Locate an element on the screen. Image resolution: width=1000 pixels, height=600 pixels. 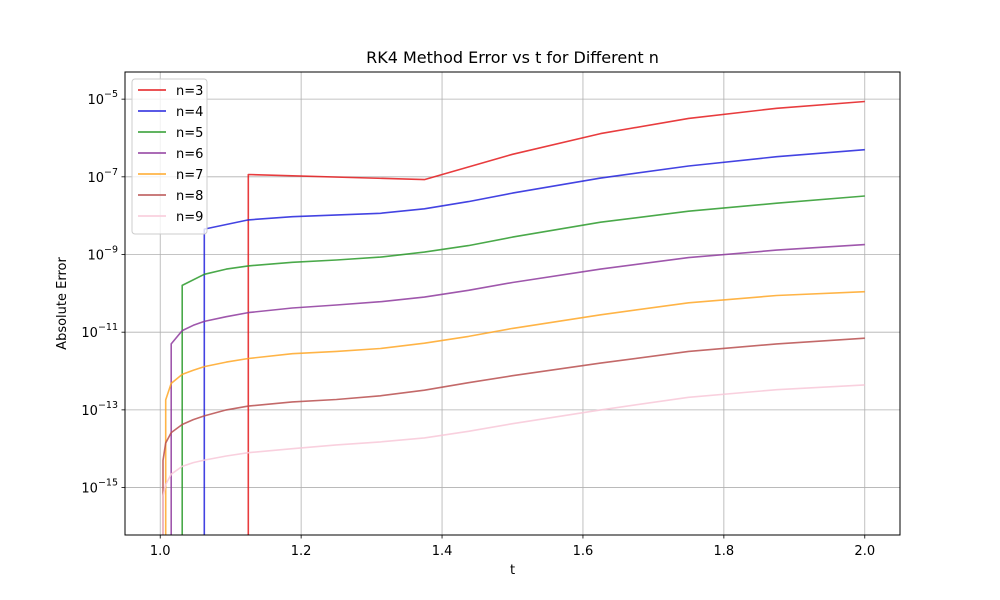
legend-label: n=8 is located at coordinates (189, 196).